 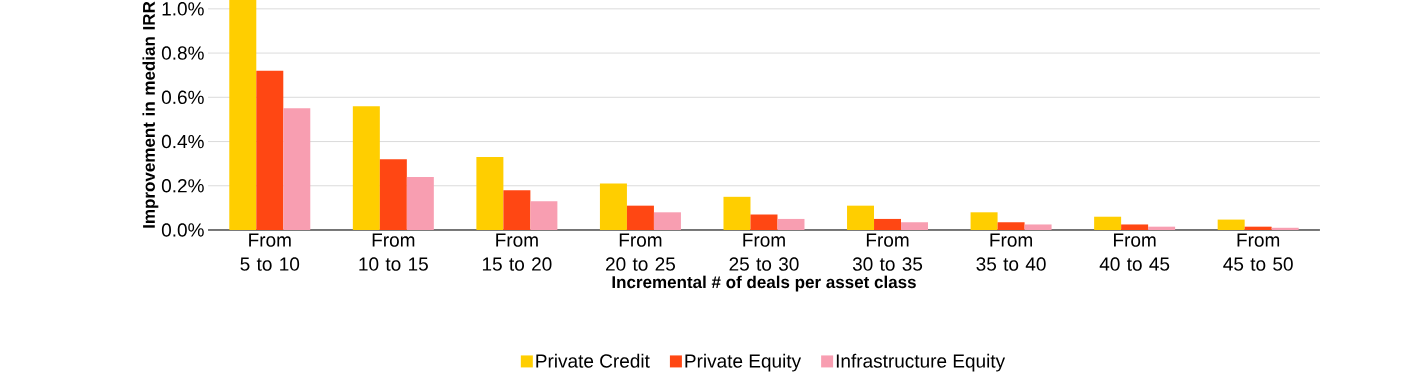 What do you see at coordinates (182, 186) in the screenshot?
I see `y-tick-label: 0.2%` at bounding box center [182, 186].